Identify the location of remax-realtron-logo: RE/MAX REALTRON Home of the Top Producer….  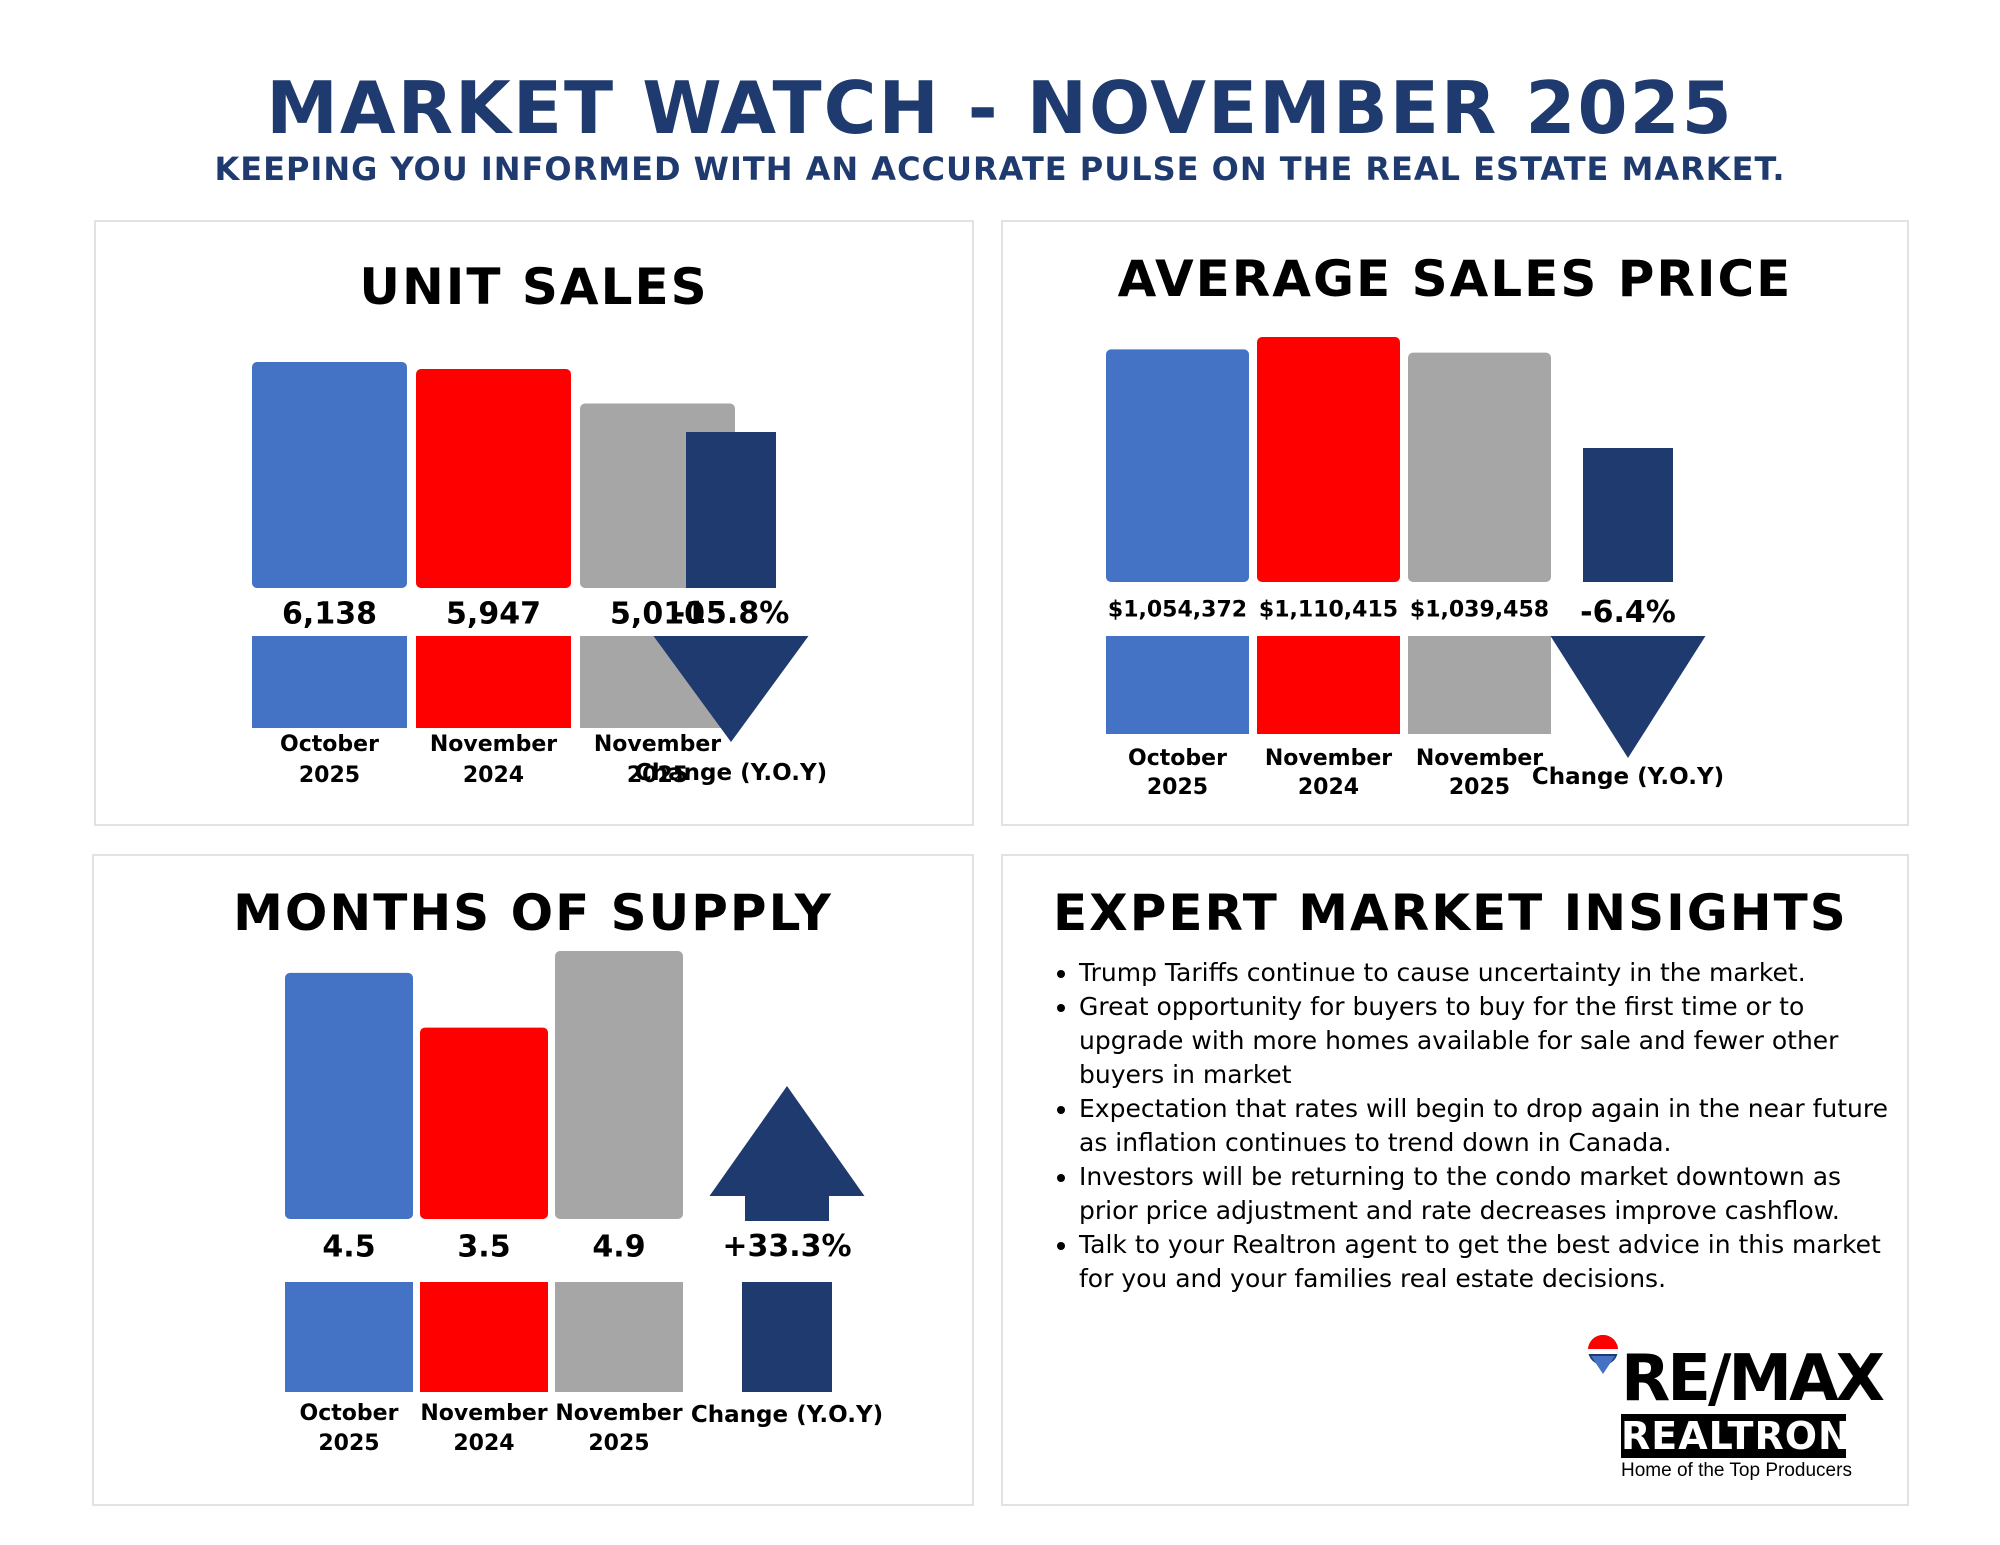
(1735, 1409).